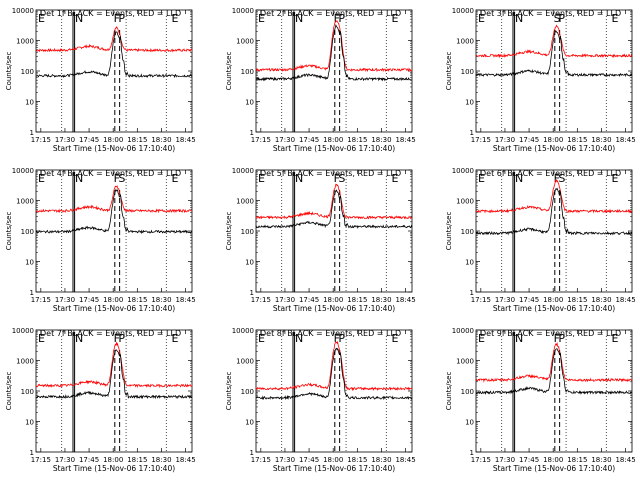 This screenshot has height=484, width=640. What do you see at coordinates (550, 173) in the screenshot?
I see `chart-title: Det 6f BLACK = Events, RED = LLD` at bounding box center [550, 173].